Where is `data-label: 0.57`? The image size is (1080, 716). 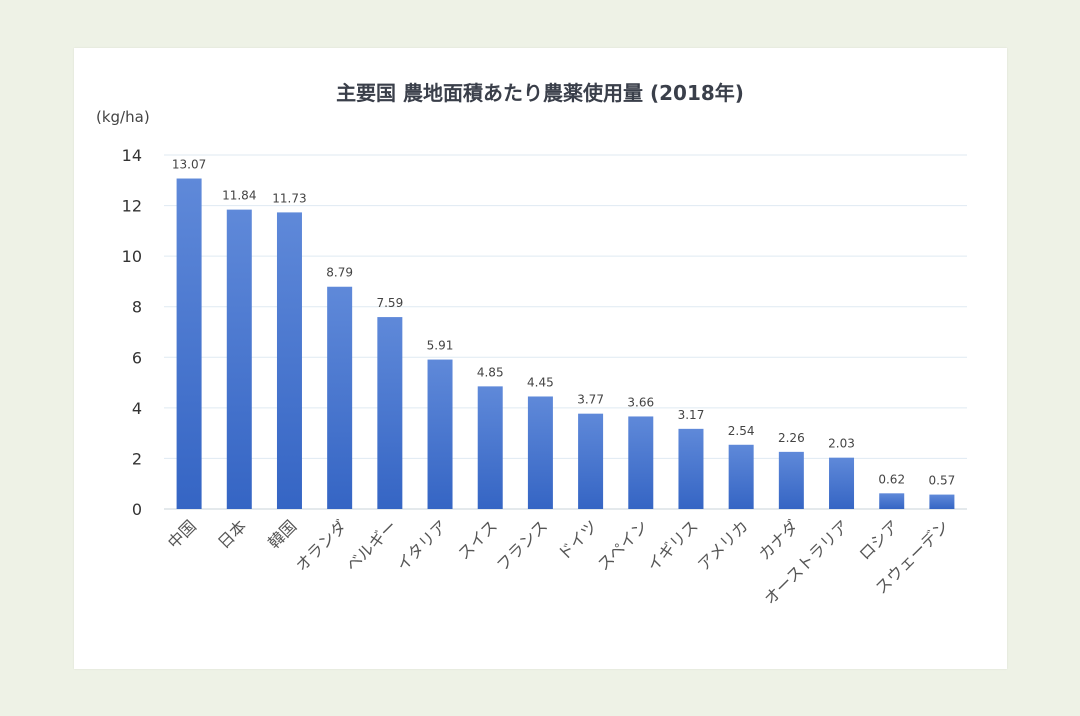 data-label: 0.57 is located at coordinates (942, 481).